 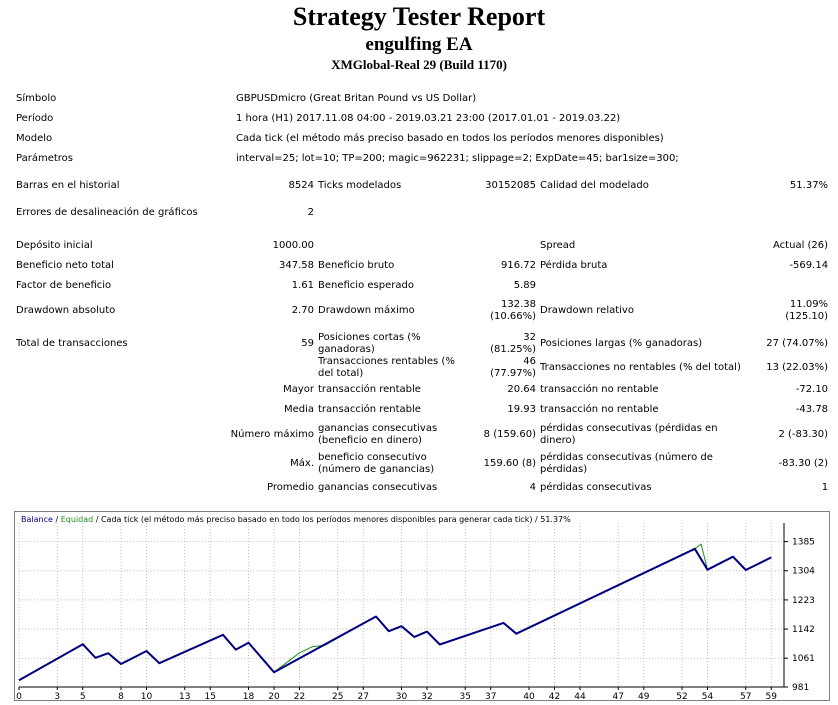 What do you see at coordinates (599, 409) in the screenshot?
I see `average-loss-label: transacción no rentable` at bounding box center [599, 409].